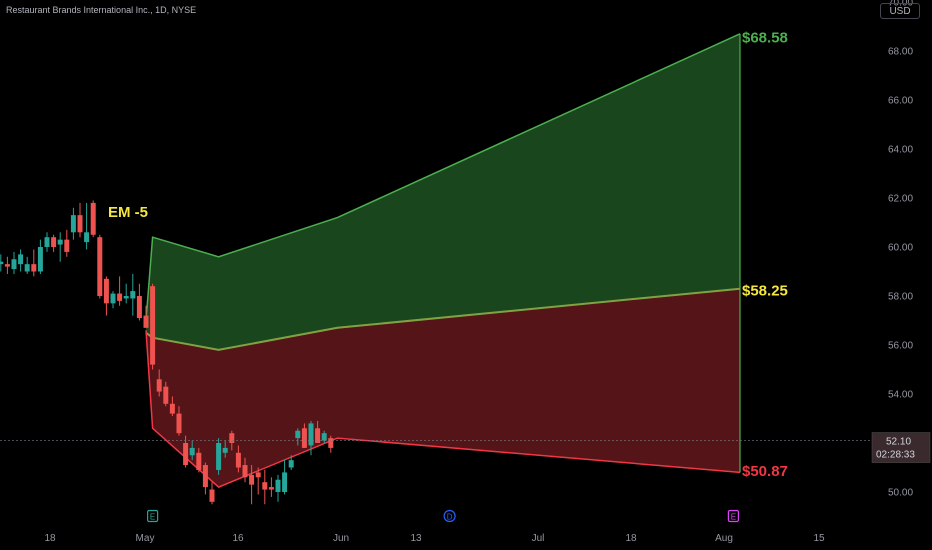 This screenshot has height=550, width=932. Describe the element at coordinates (724, 538) in the screenshot. I see `x-tick-label: Aug` at that location.